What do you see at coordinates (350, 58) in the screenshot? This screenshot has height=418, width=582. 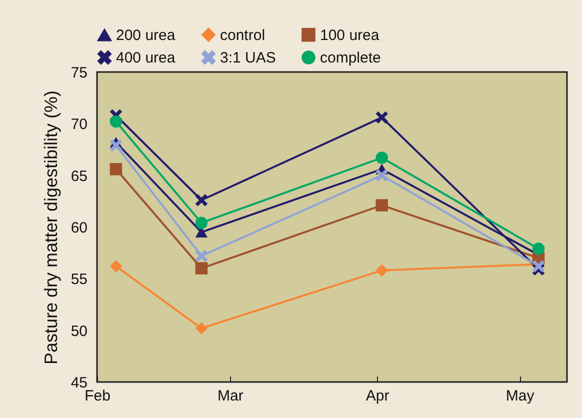 I see `legend-label: complete` at bounding box center [350, 58].